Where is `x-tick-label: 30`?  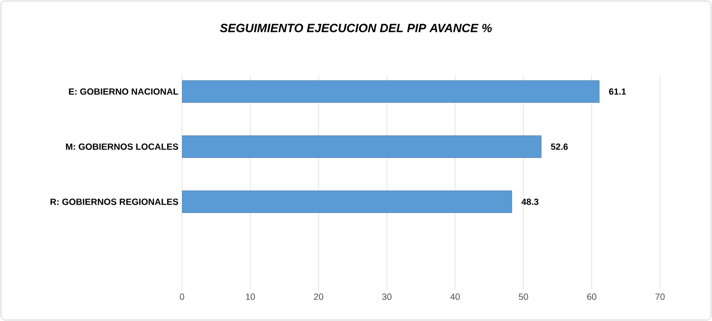
x-tick-label: 30 is located at coordinates (387, 297).